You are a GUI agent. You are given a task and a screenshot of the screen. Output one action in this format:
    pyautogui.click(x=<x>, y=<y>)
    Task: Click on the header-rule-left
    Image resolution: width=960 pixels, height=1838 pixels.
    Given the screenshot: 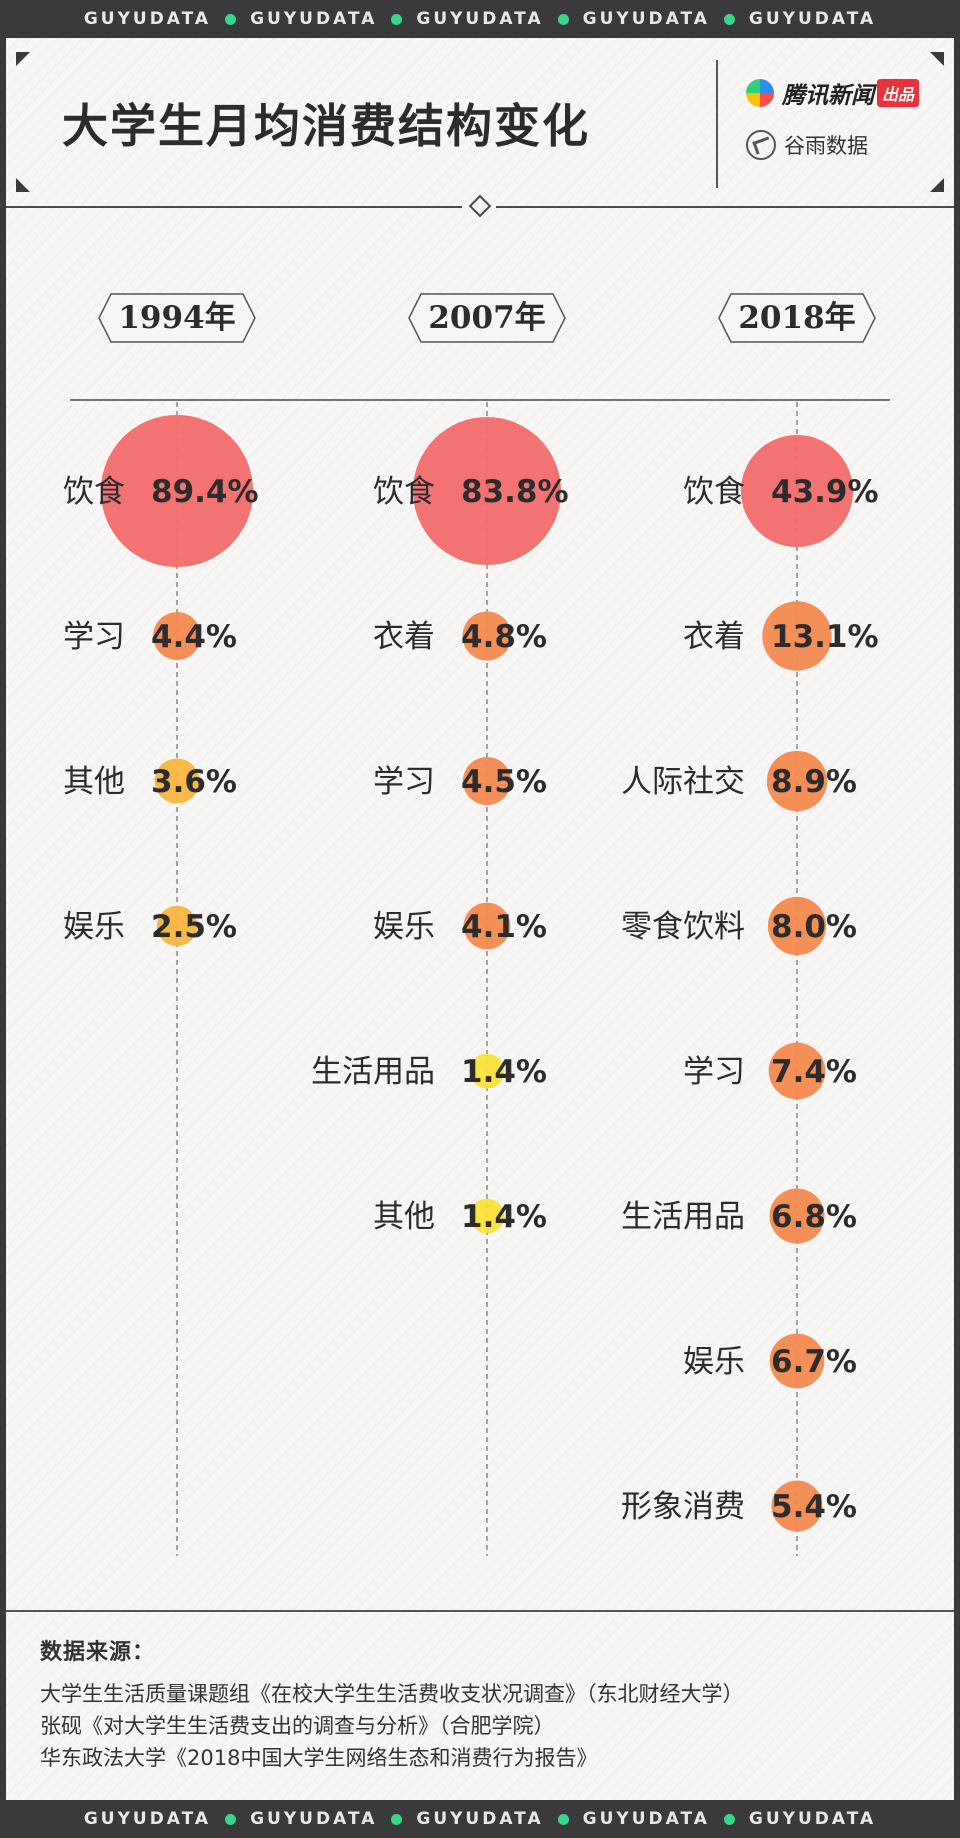 What is the action you would take?
    pyautogui.click(x=234, y=207)
    